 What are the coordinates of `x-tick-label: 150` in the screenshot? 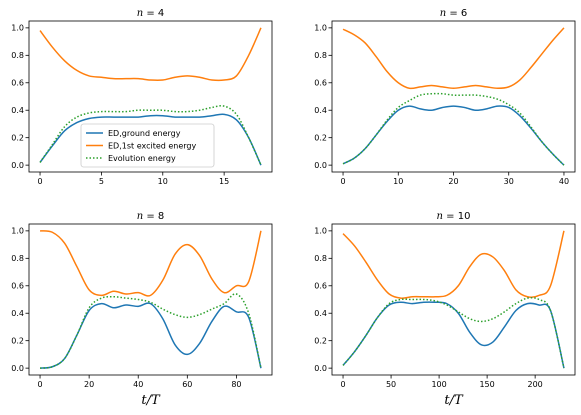 It's located at (486, 384).